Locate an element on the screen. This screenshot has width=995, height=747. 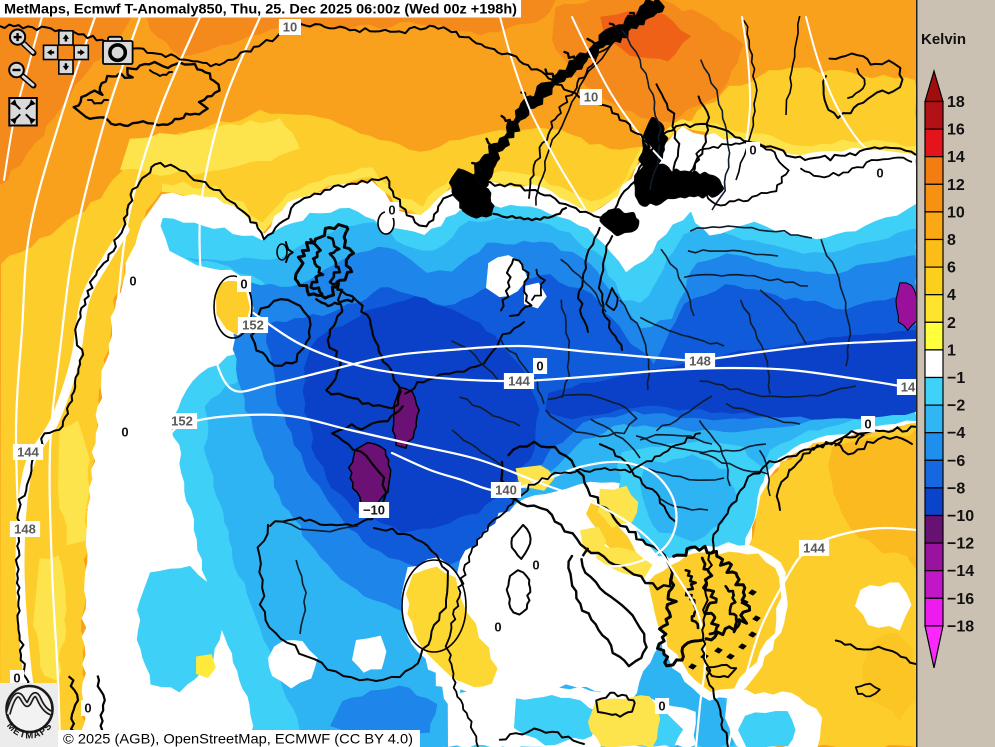
svg-text: −18 is located at coordinates (960, 626).